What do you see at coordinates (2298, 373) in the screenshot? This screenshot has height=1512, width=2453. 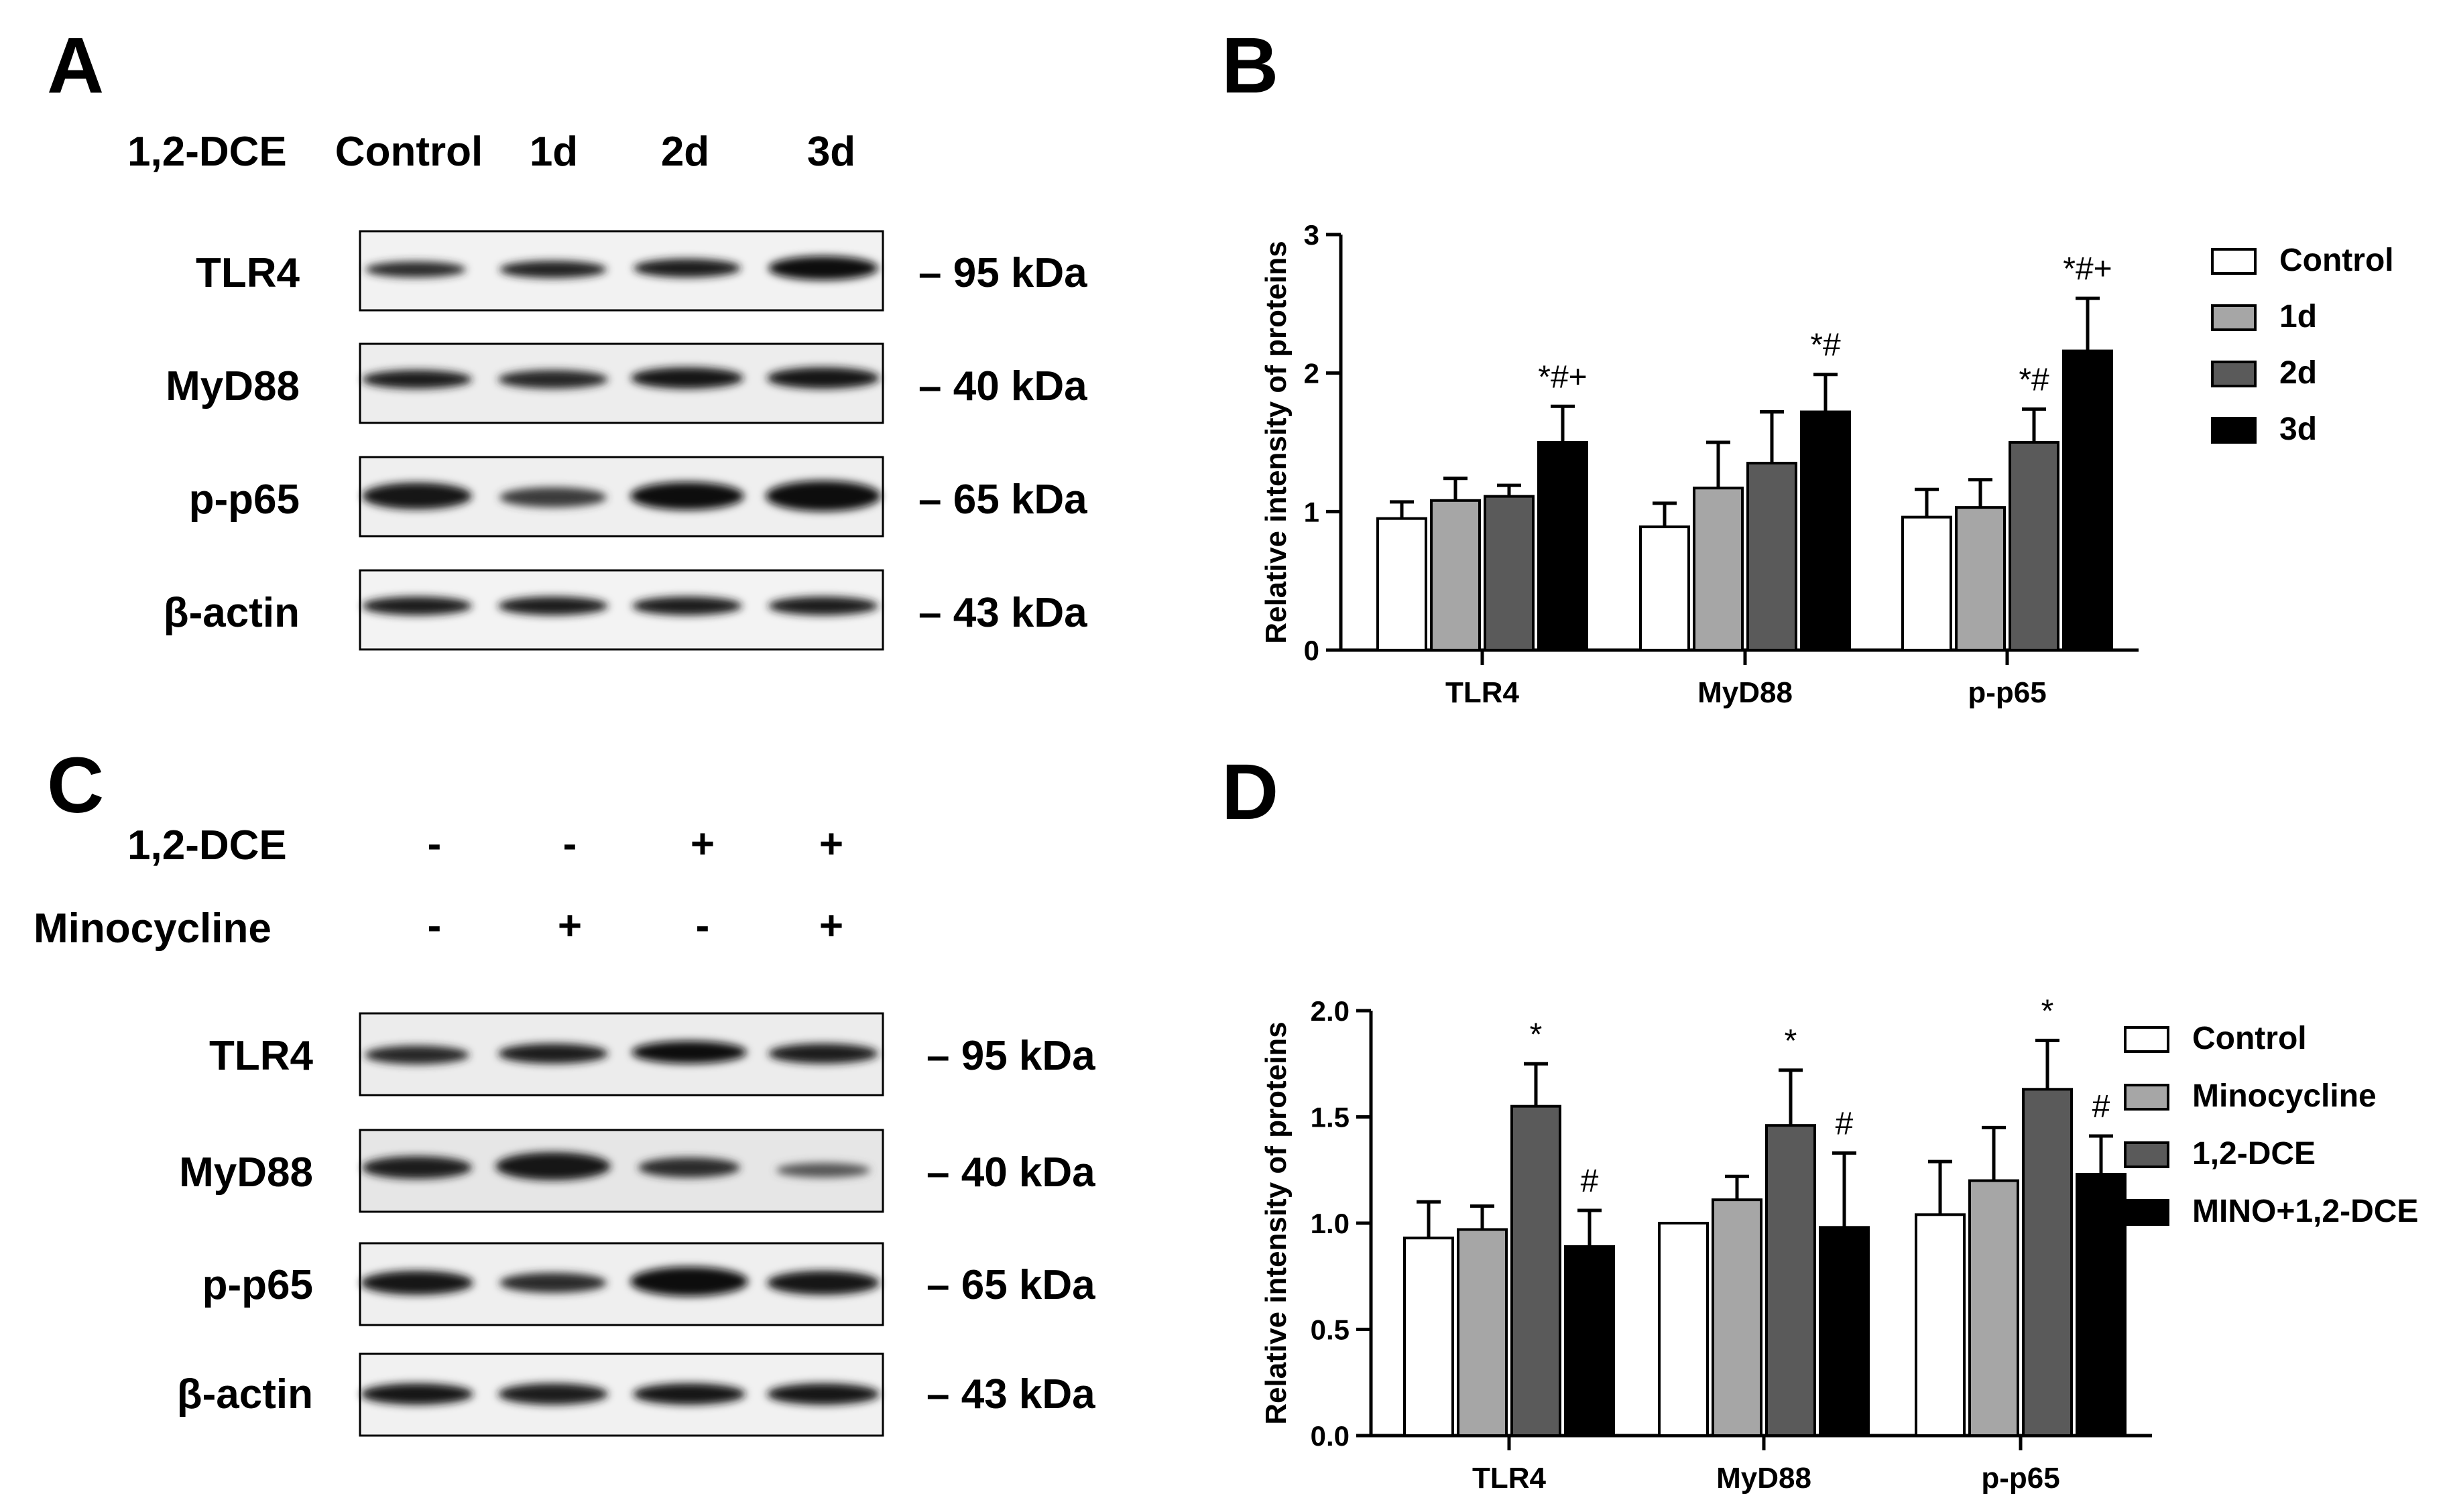 I see `legend-label: 2d` at bounding box center [2298, 373].